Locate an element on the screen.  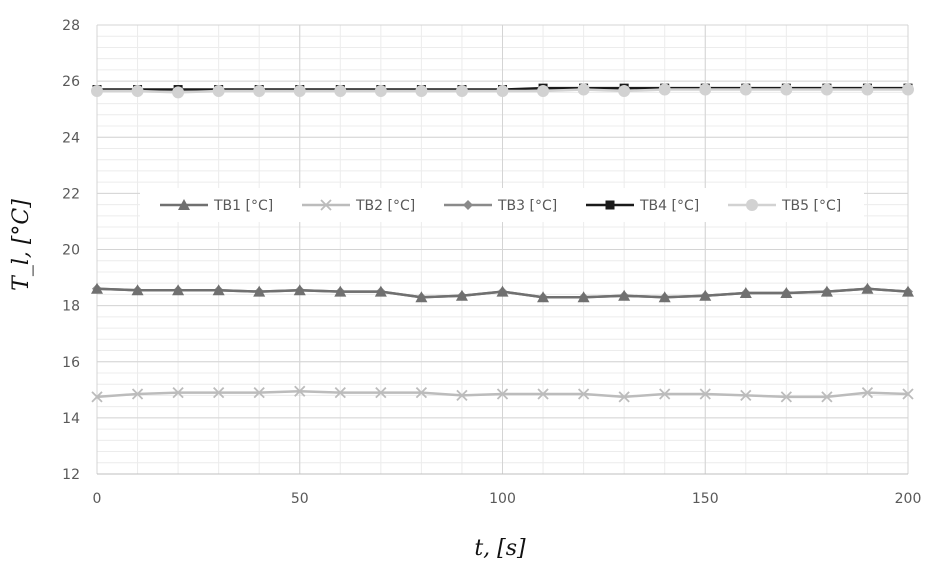
x-tick-label: 100 is located at coordinates (502, 499).